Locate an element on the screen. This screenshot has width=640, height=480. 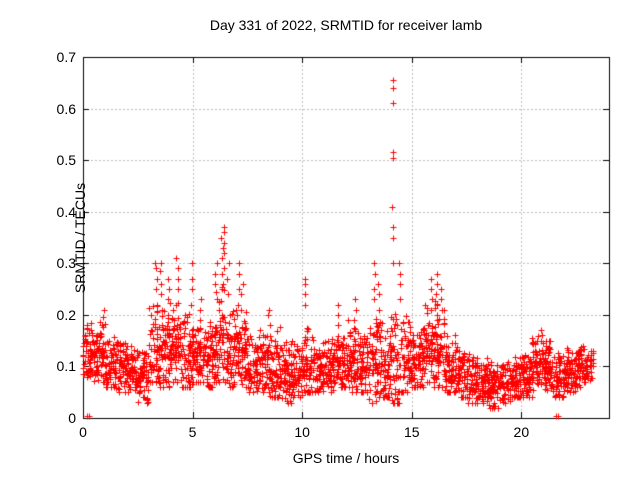
y-tick-label: 0.6 is located at coordinates (66, 108).